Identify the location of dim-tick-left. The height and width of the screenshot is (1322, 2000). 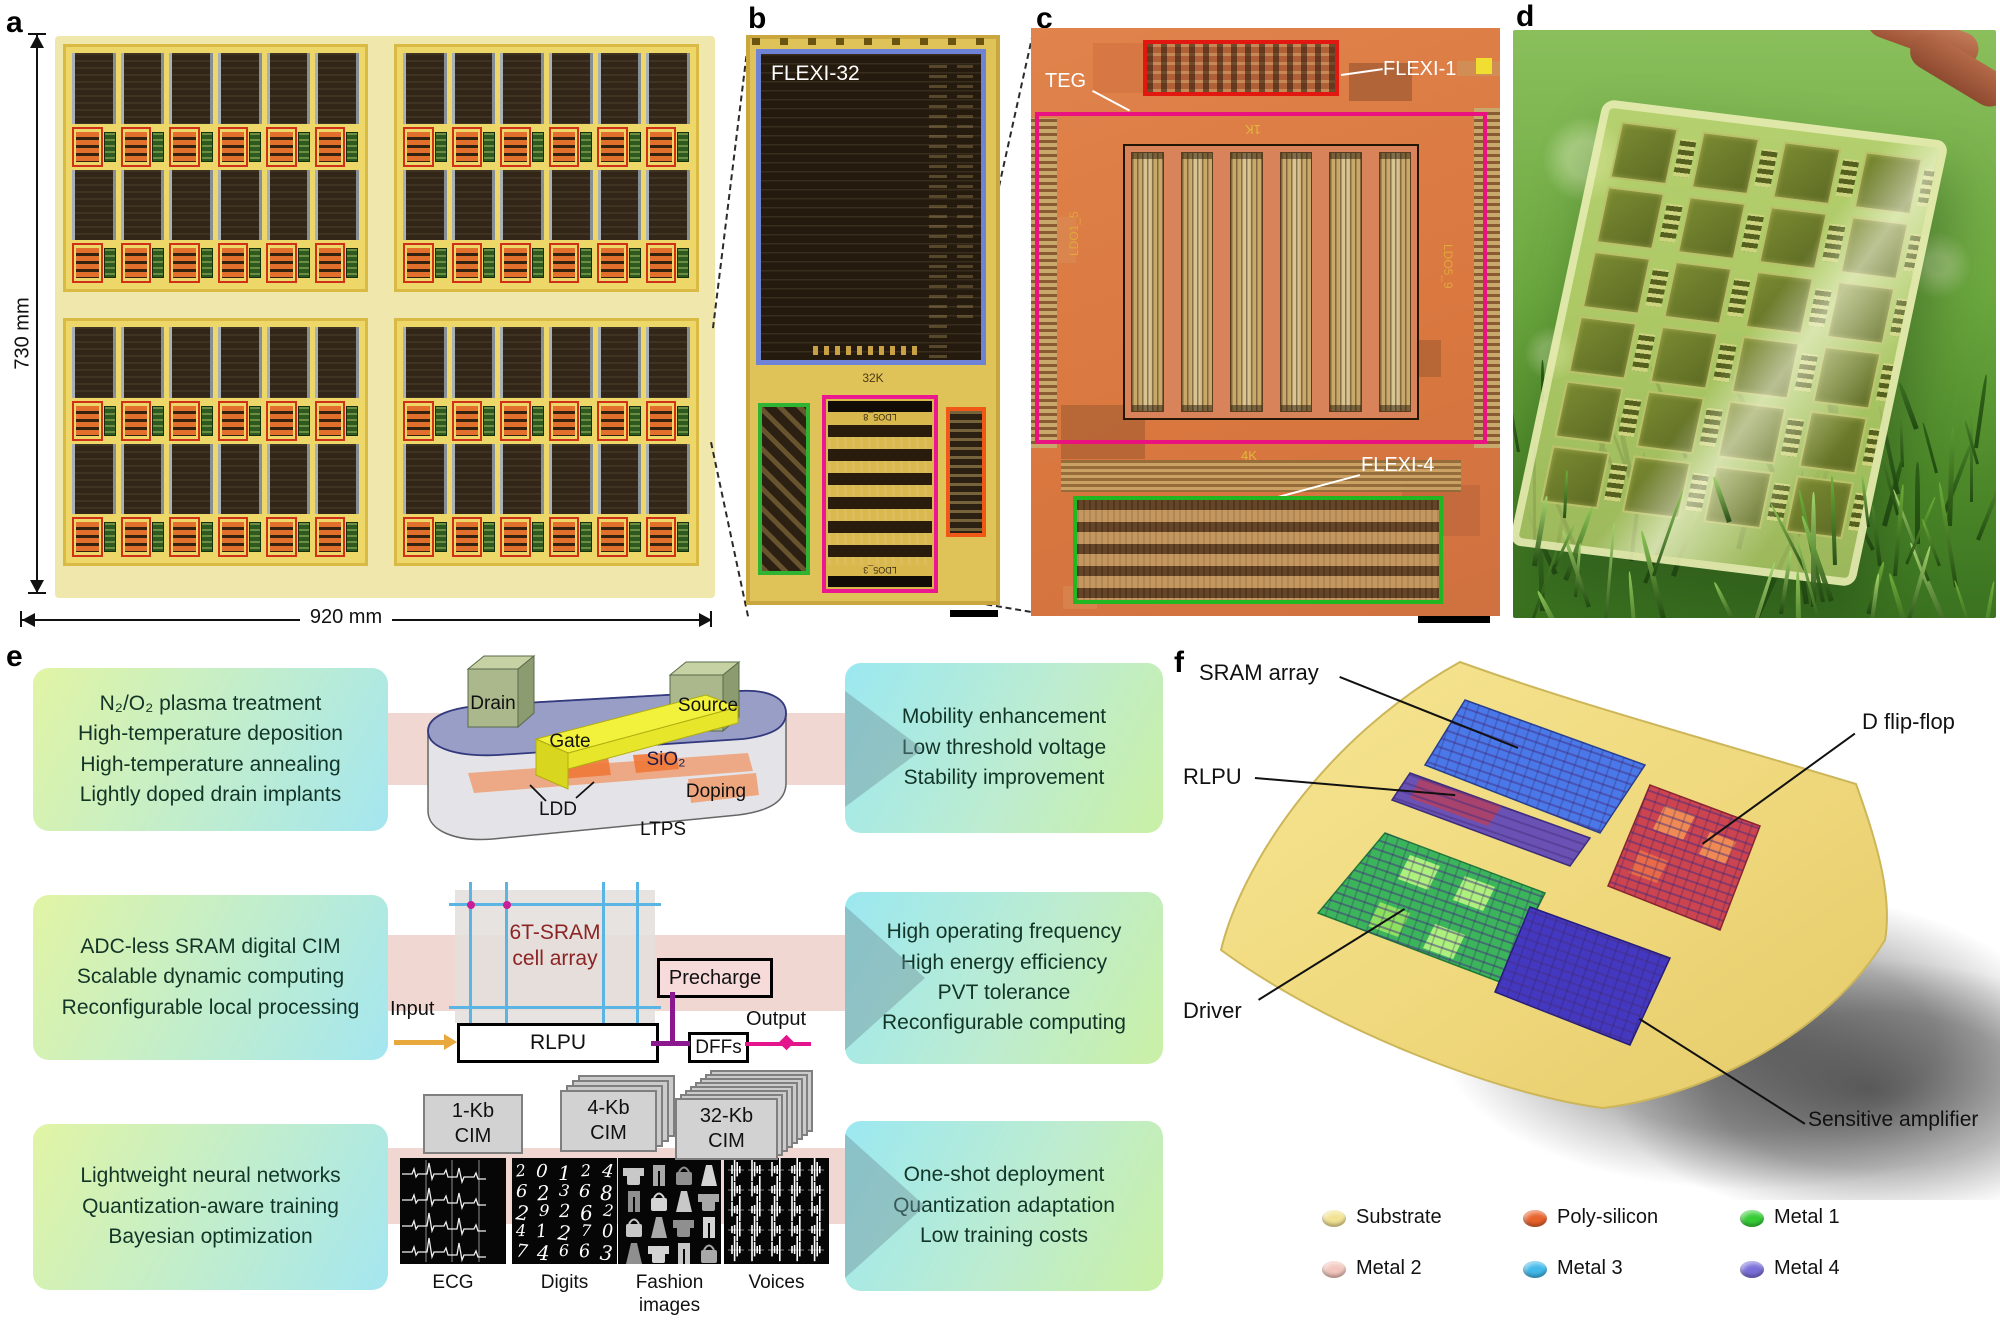
(21, 619).